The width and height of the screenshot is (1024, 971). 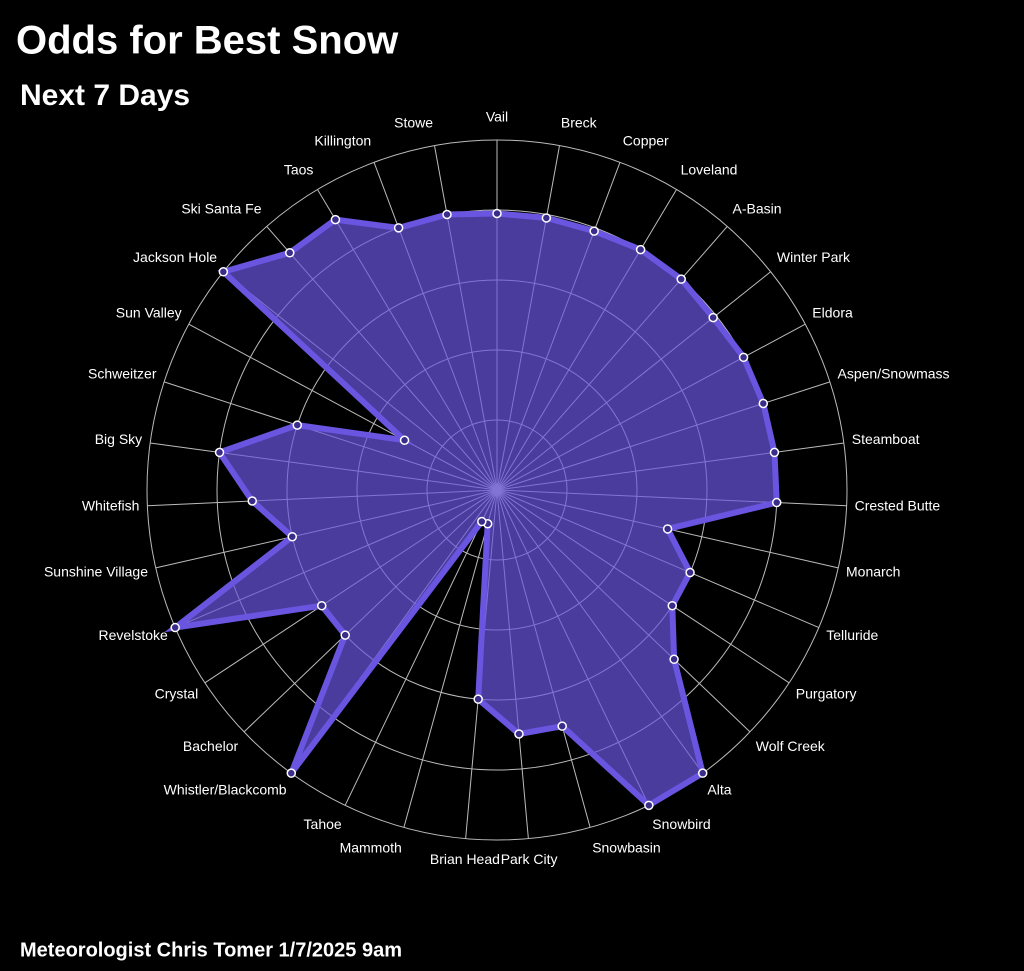 What do you see at coordinates (465, 859) in the screenshot?
I see `category-label: Brian Head` at bounding box center [465, 859].